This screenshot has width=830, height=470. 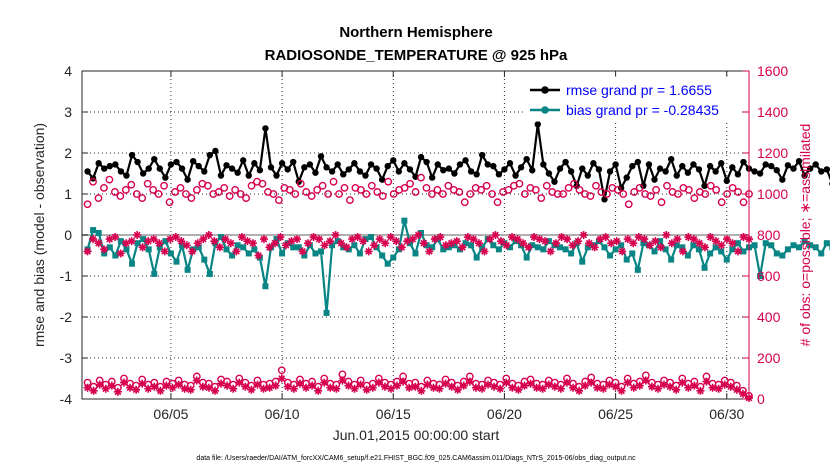 What do you see at coordinates (545, 110) in the screenshot?
I see `legend-bias-marker` at bounding box center [545, 110].